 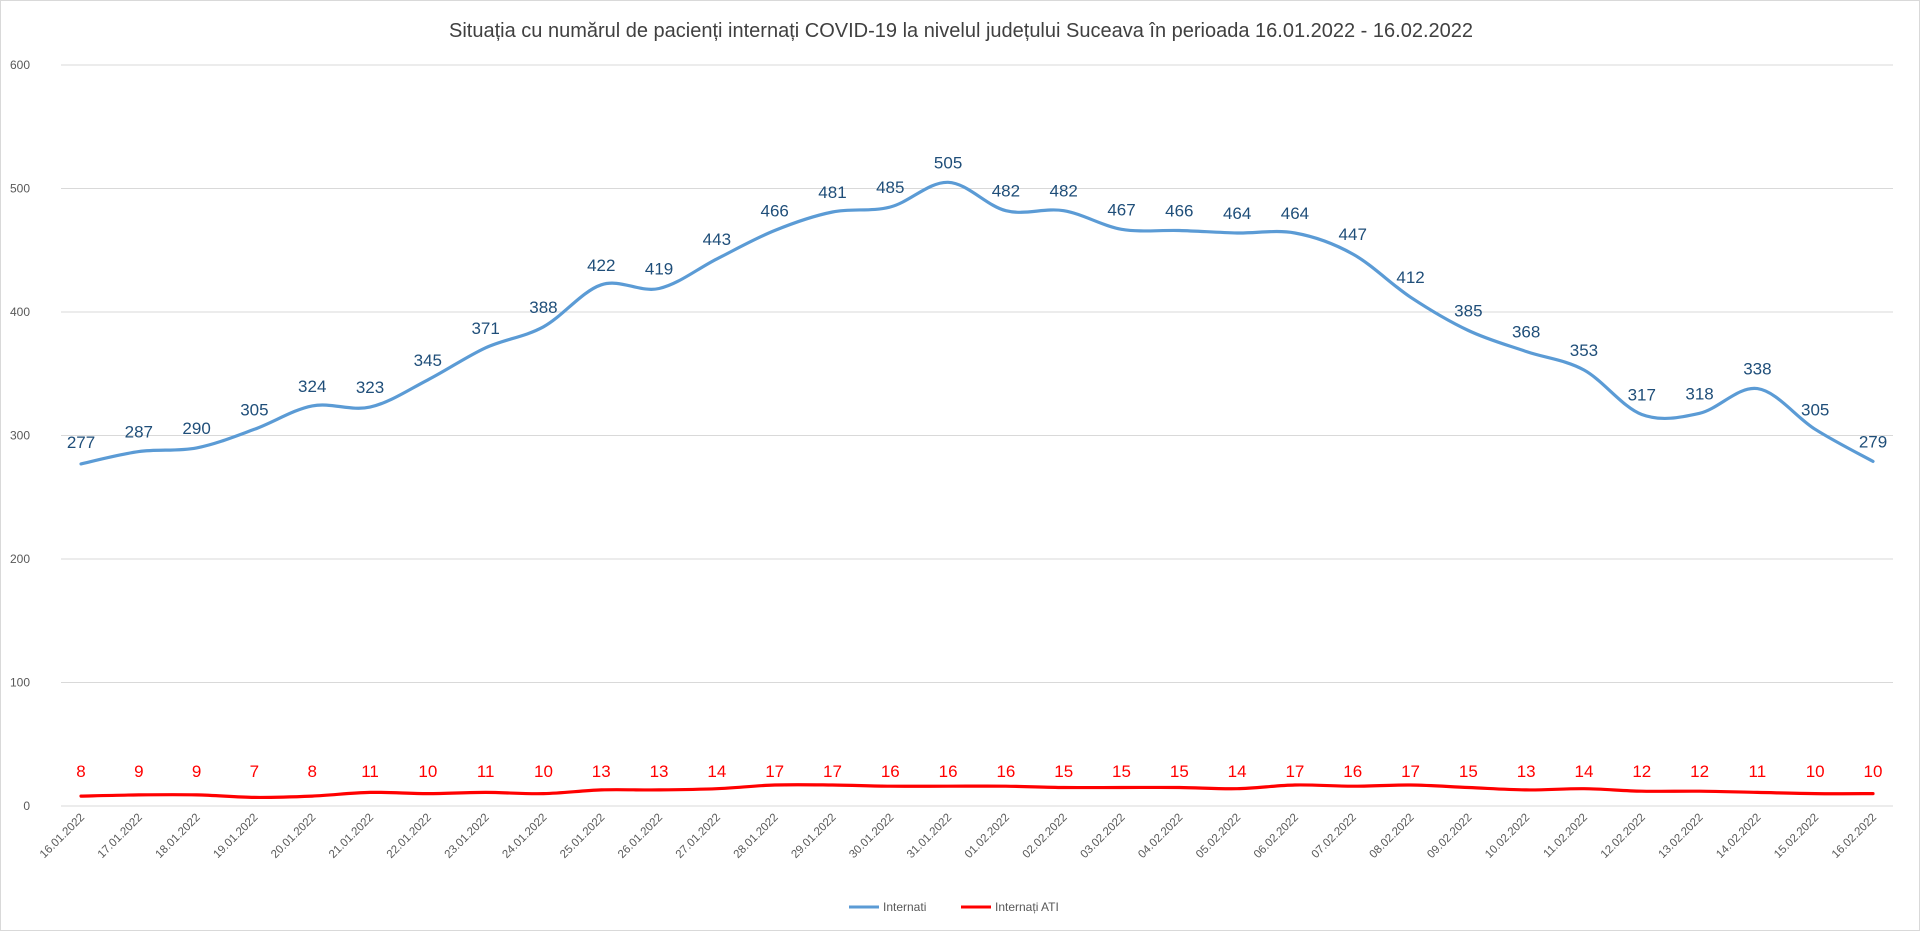 I want to click on x-tick-label: 22.01.2022, so click(x=409, y=836).